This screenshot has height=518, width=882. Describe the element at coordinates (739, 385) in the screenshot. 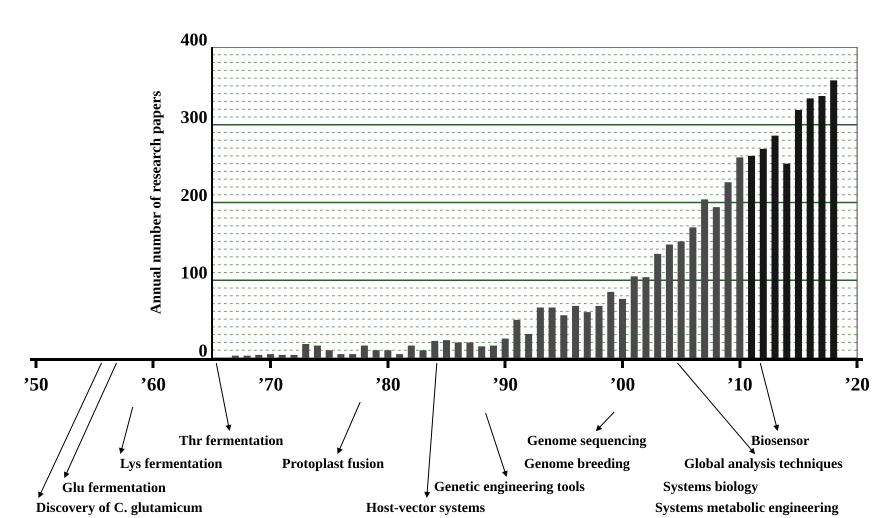

I see `x-tick-label: ’10` at that location.